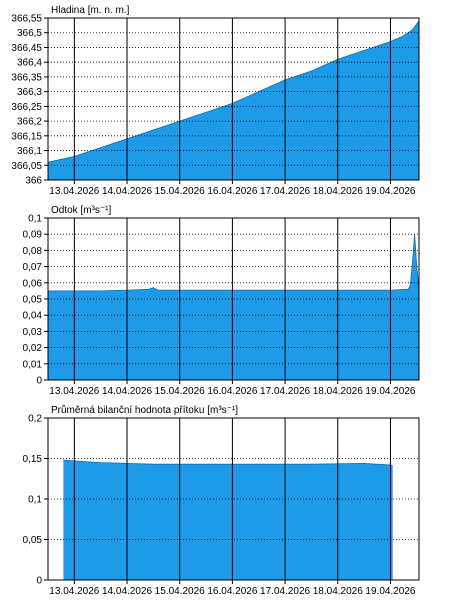 This screenshot has width=450, height=610. Describe the element at coordinates (29, 33) in the screenshot. I see `y-tick-label: 366,5` at that location.